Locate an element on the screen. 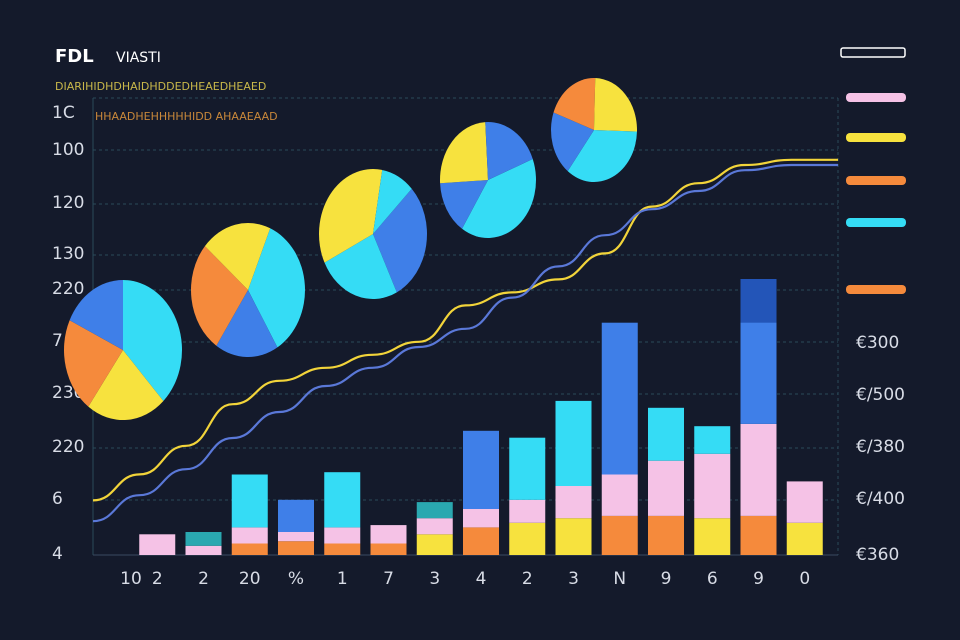 The height and width of the screenshot is (640, 960). brand-title: FDL is located at coordinates (74, 56).